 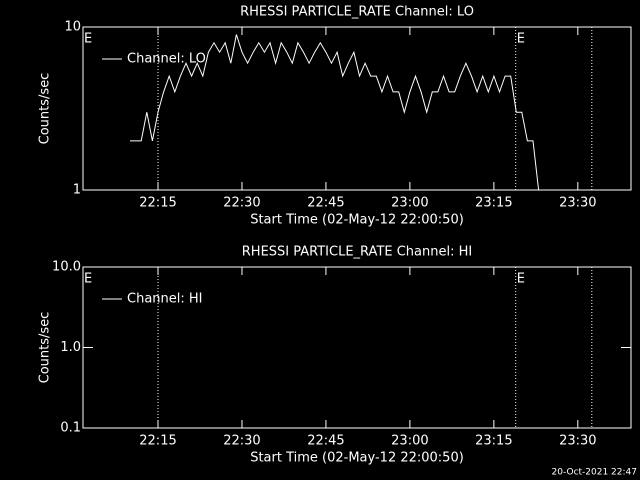 What do you see at coordinates (594, 473) in the screenshot?
I see `footer: 20-Oct-2021 22:47` at bounding box center [594, 473].